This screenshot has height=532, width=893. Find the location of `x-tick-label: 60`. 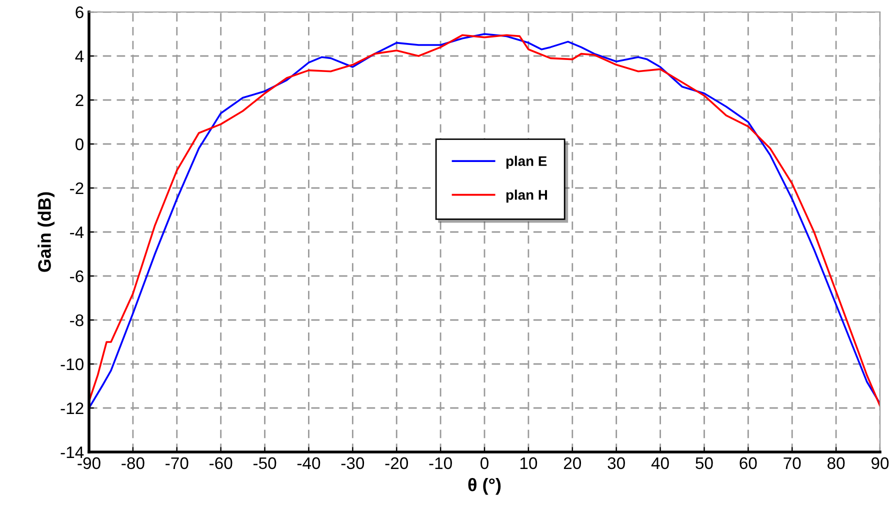

x-tick-label: 60 is located at coordinates (748, 463).